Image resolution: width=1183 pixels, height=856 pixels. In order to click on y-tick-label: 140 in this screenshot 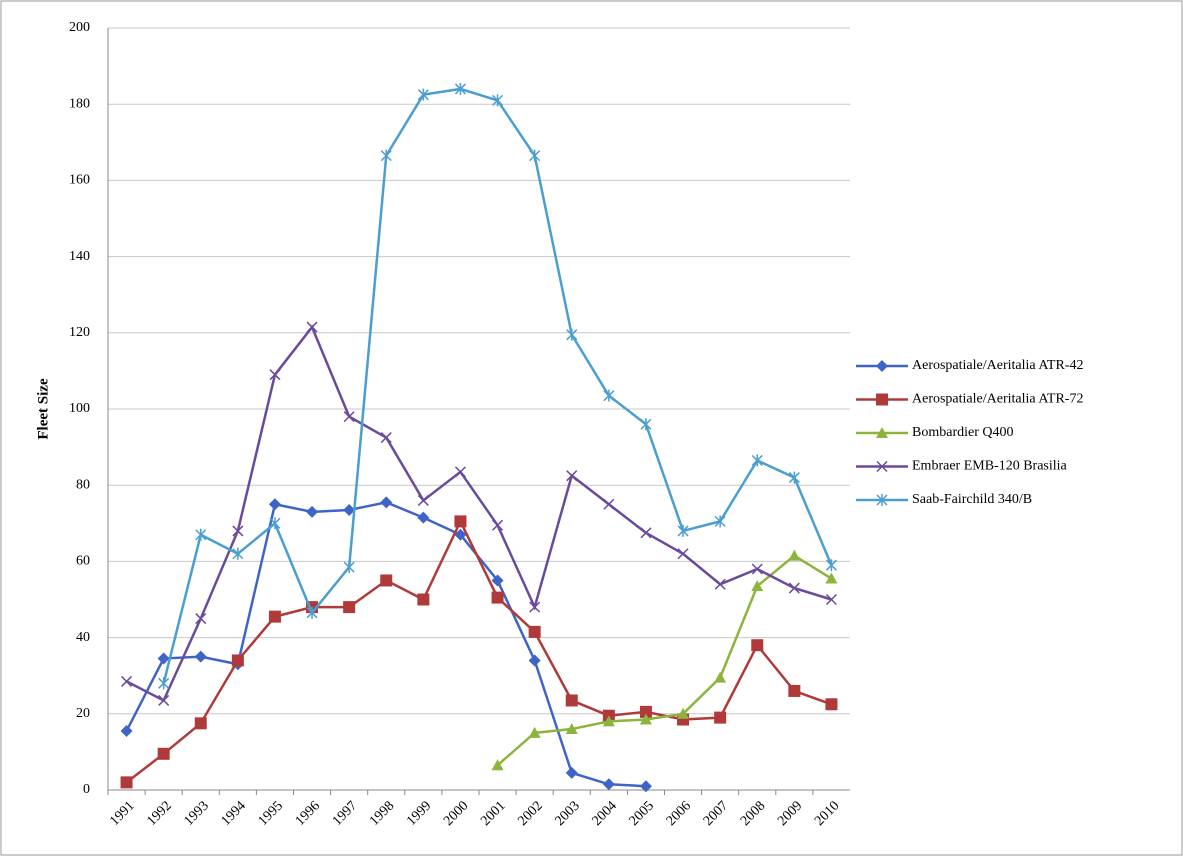, I will do `click(79, 256)`.